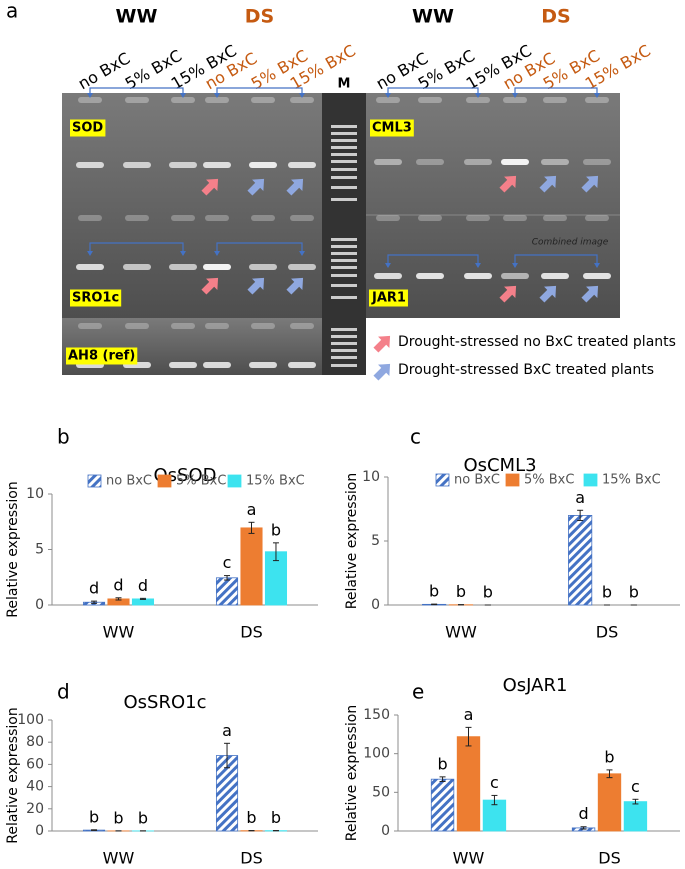 The height and width of the screenshot is (869, 685). What do you see at coordinates (35, 809) in the screenshot?
I see `y-tick-label: 20` at bounding box center [35, 809].